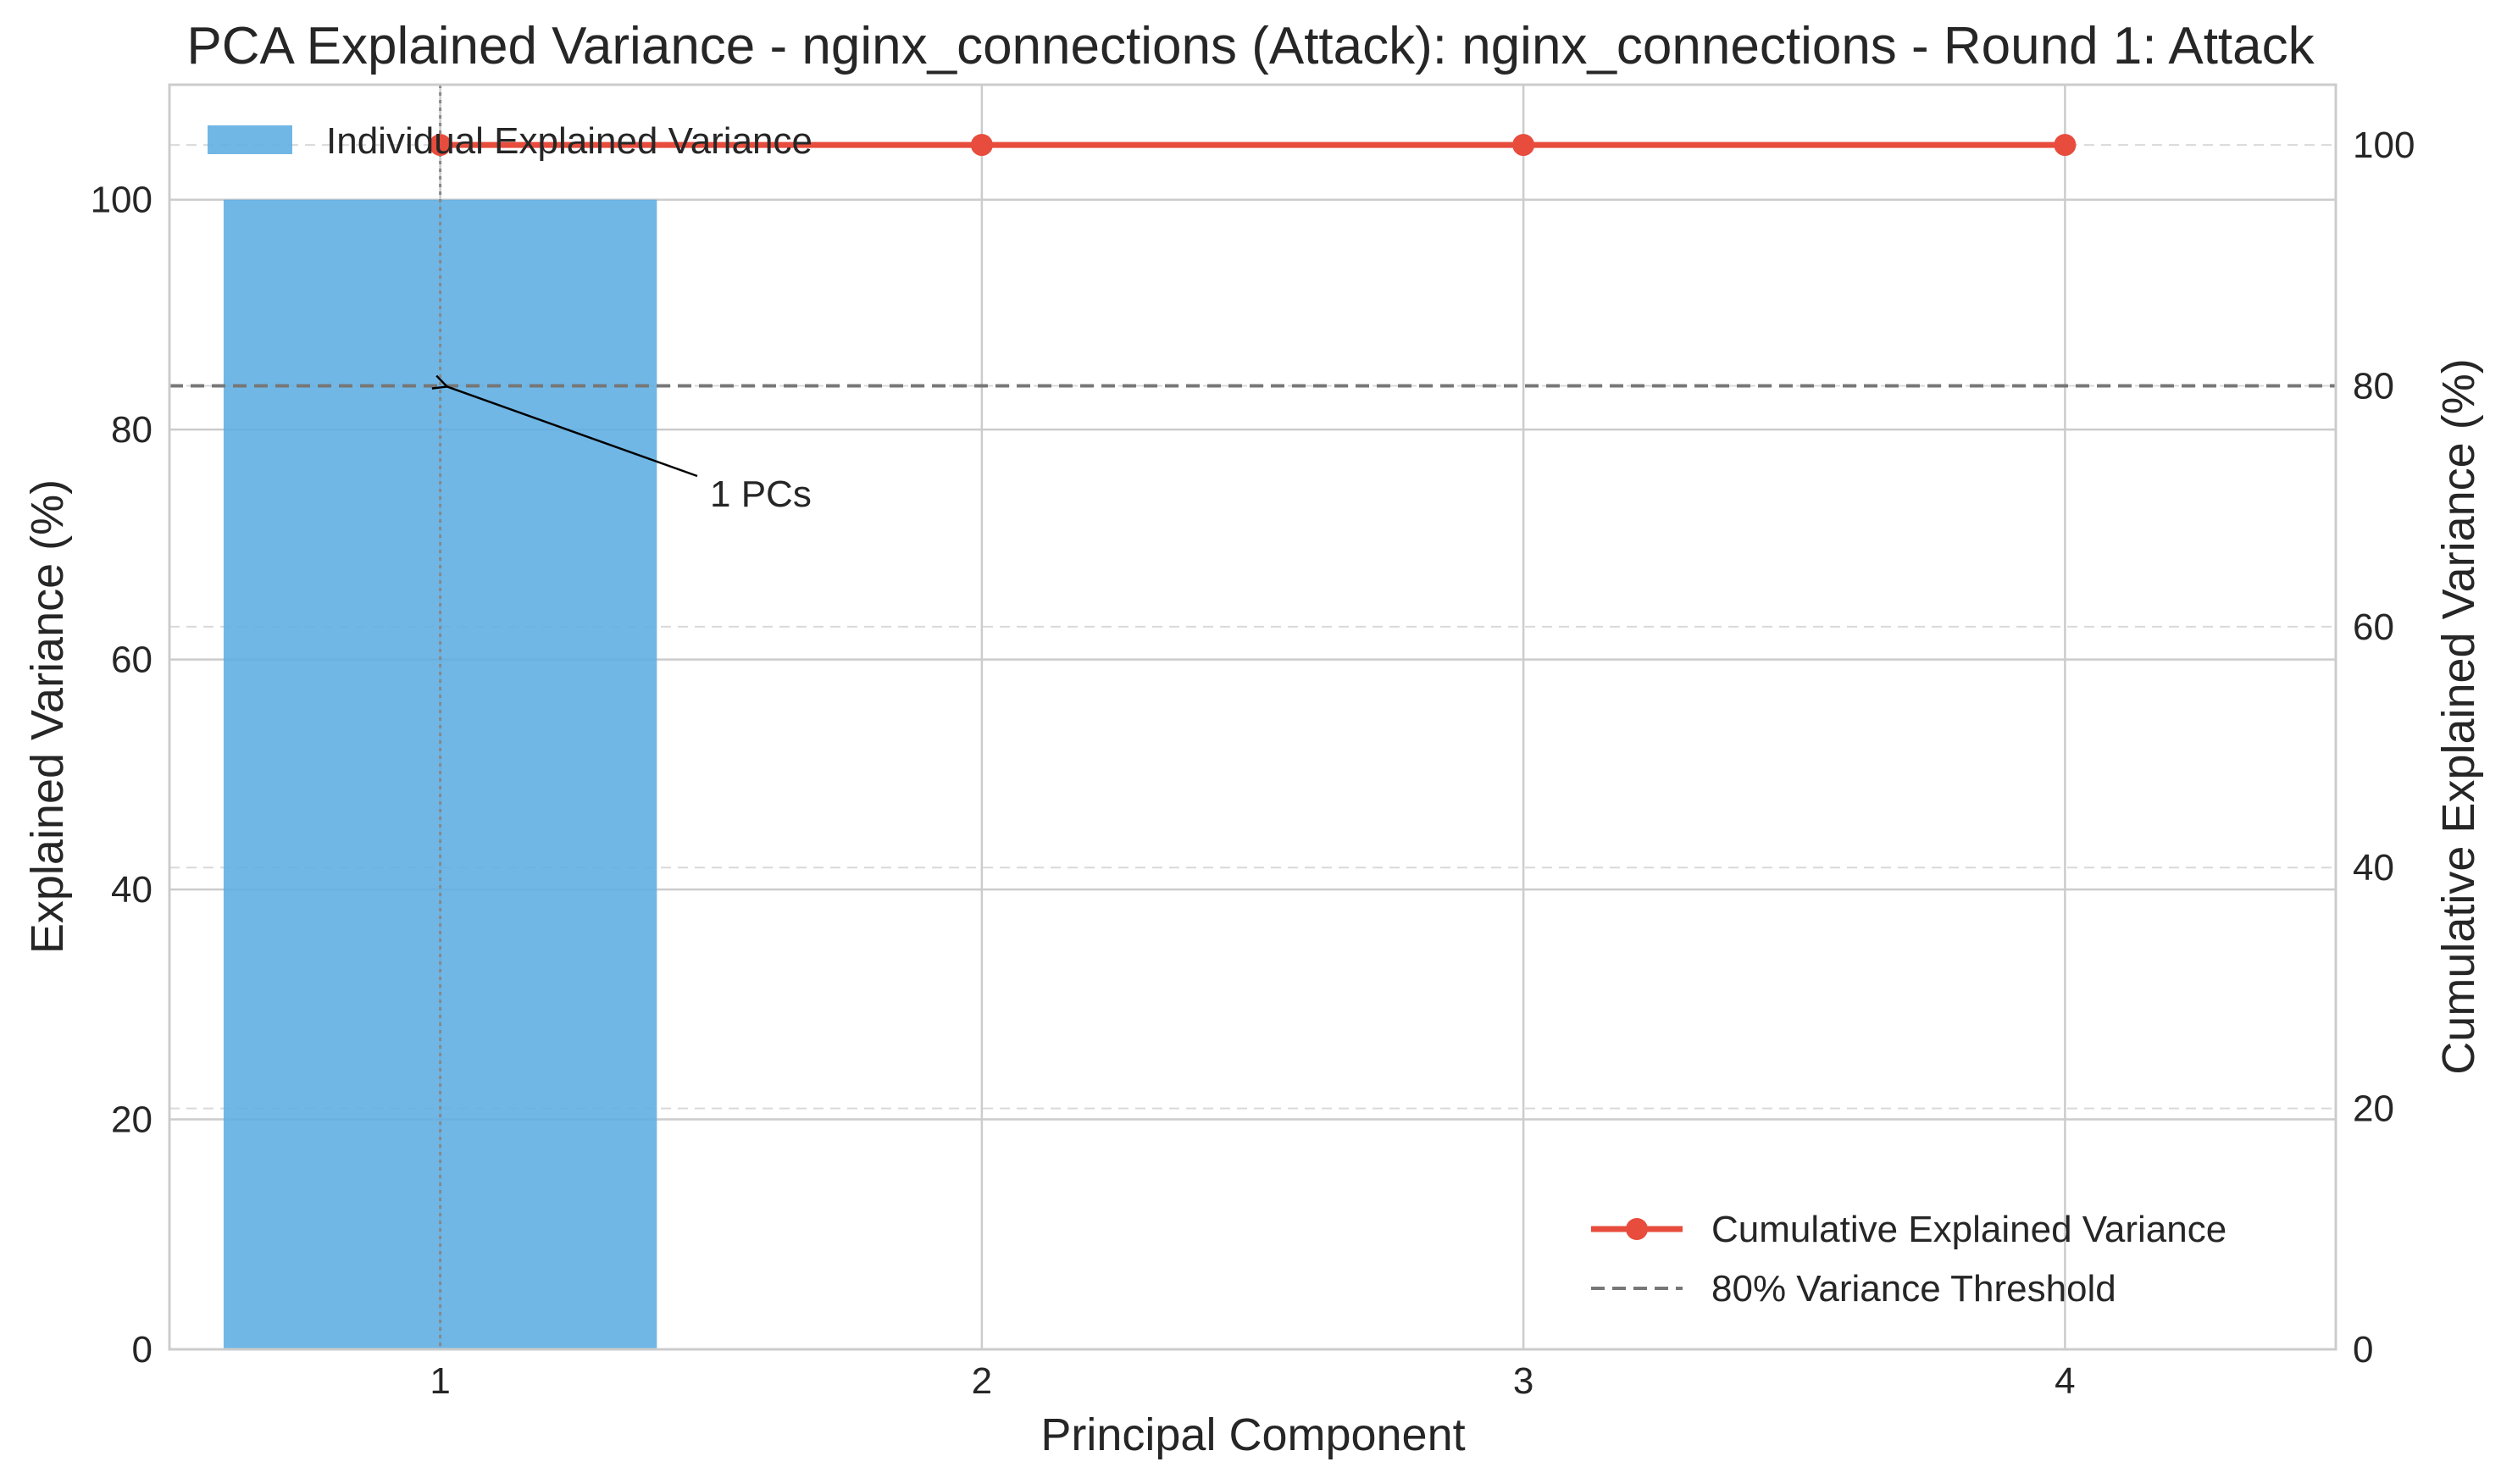 This screenshot has width=2501, height=1484. I want to click on x-axis-label: Principal Component, so click(1252, 1434).